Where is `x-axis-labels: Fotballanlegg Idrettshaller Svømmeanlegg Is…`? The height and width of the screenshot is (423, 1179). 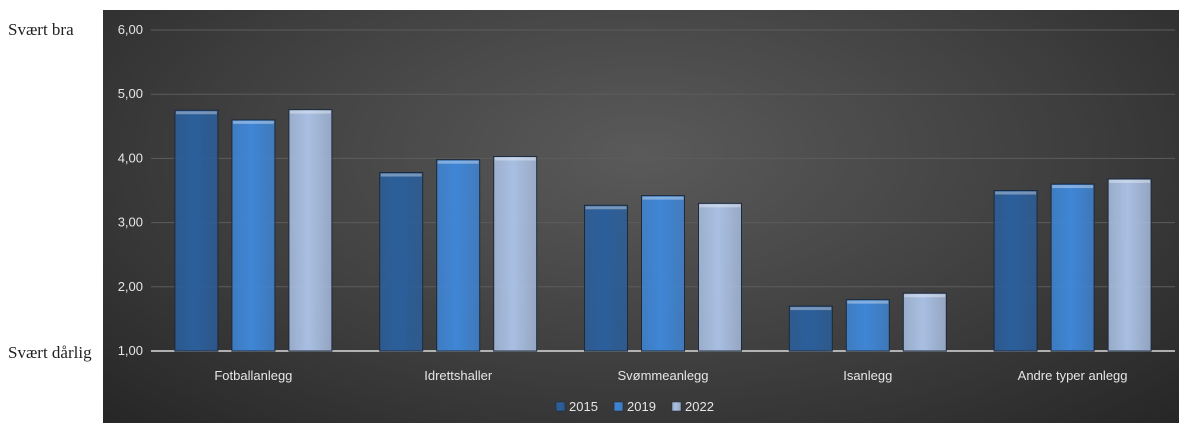
x-axis-labels: Fotballanlegg Idrettshaller Svømmeanlegg Is… is located at coordinates (670, 375).